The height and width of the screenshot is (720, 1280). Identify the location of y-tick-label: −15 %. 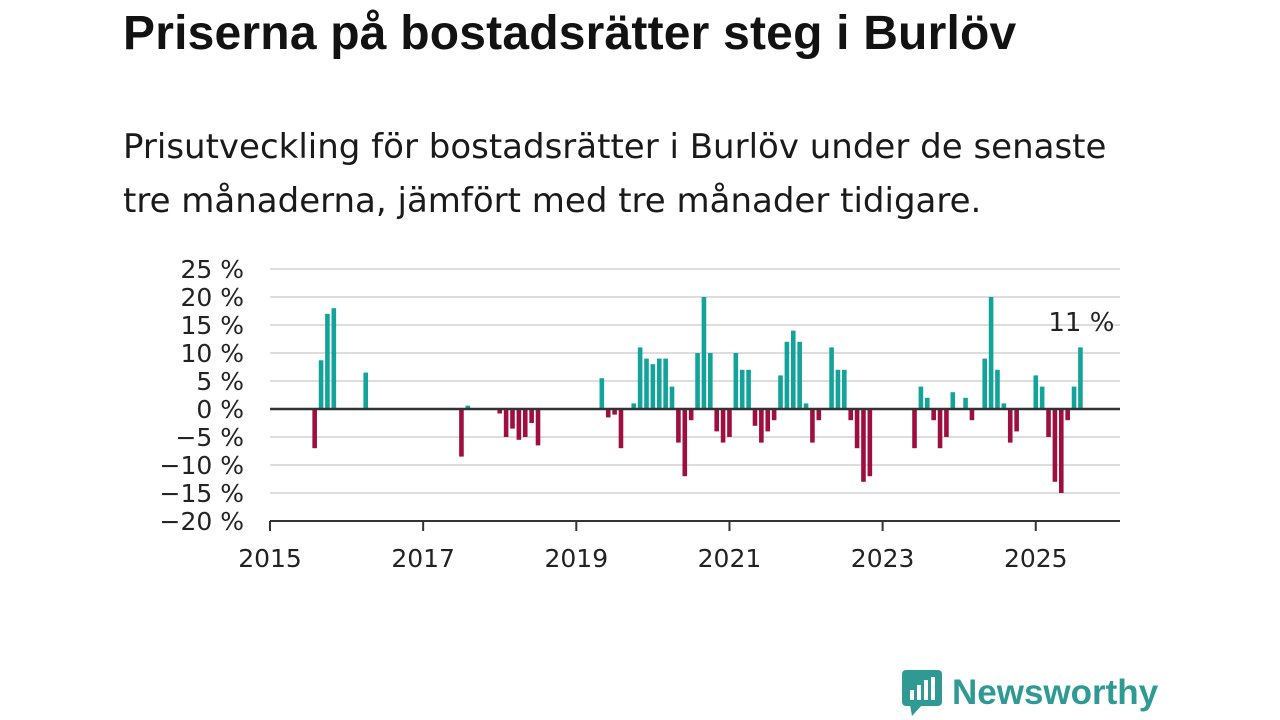
(202, 493).